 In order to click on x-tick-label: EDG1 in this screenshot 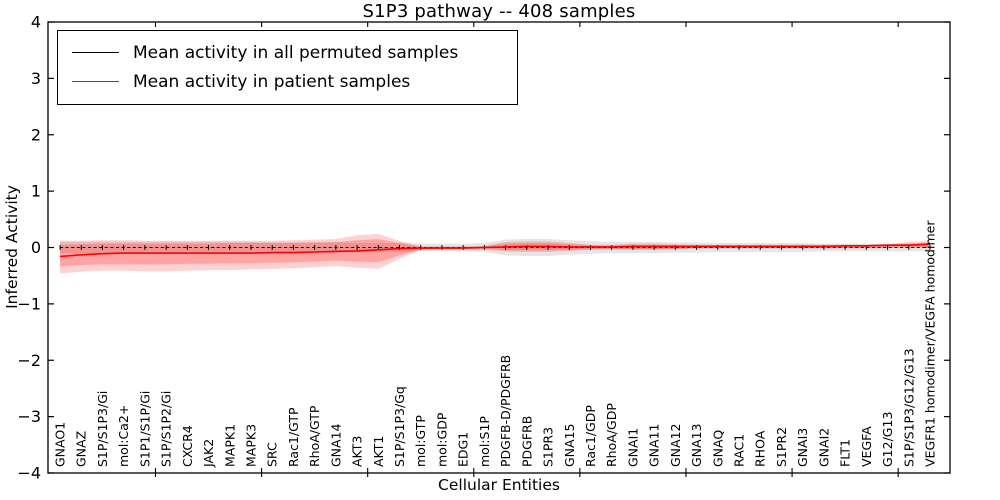, I will do `click(463, 449)`.